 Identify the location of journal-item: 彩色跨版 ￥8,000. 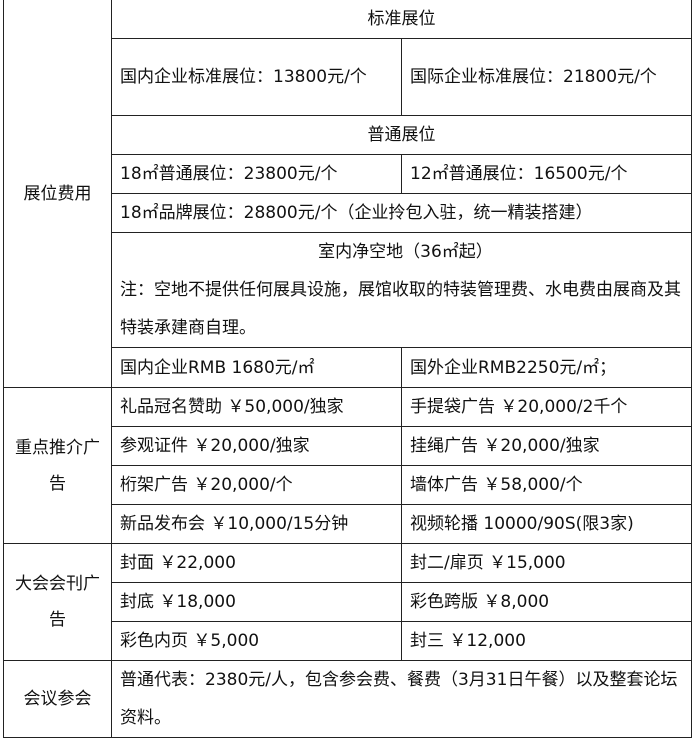
(546, 602).